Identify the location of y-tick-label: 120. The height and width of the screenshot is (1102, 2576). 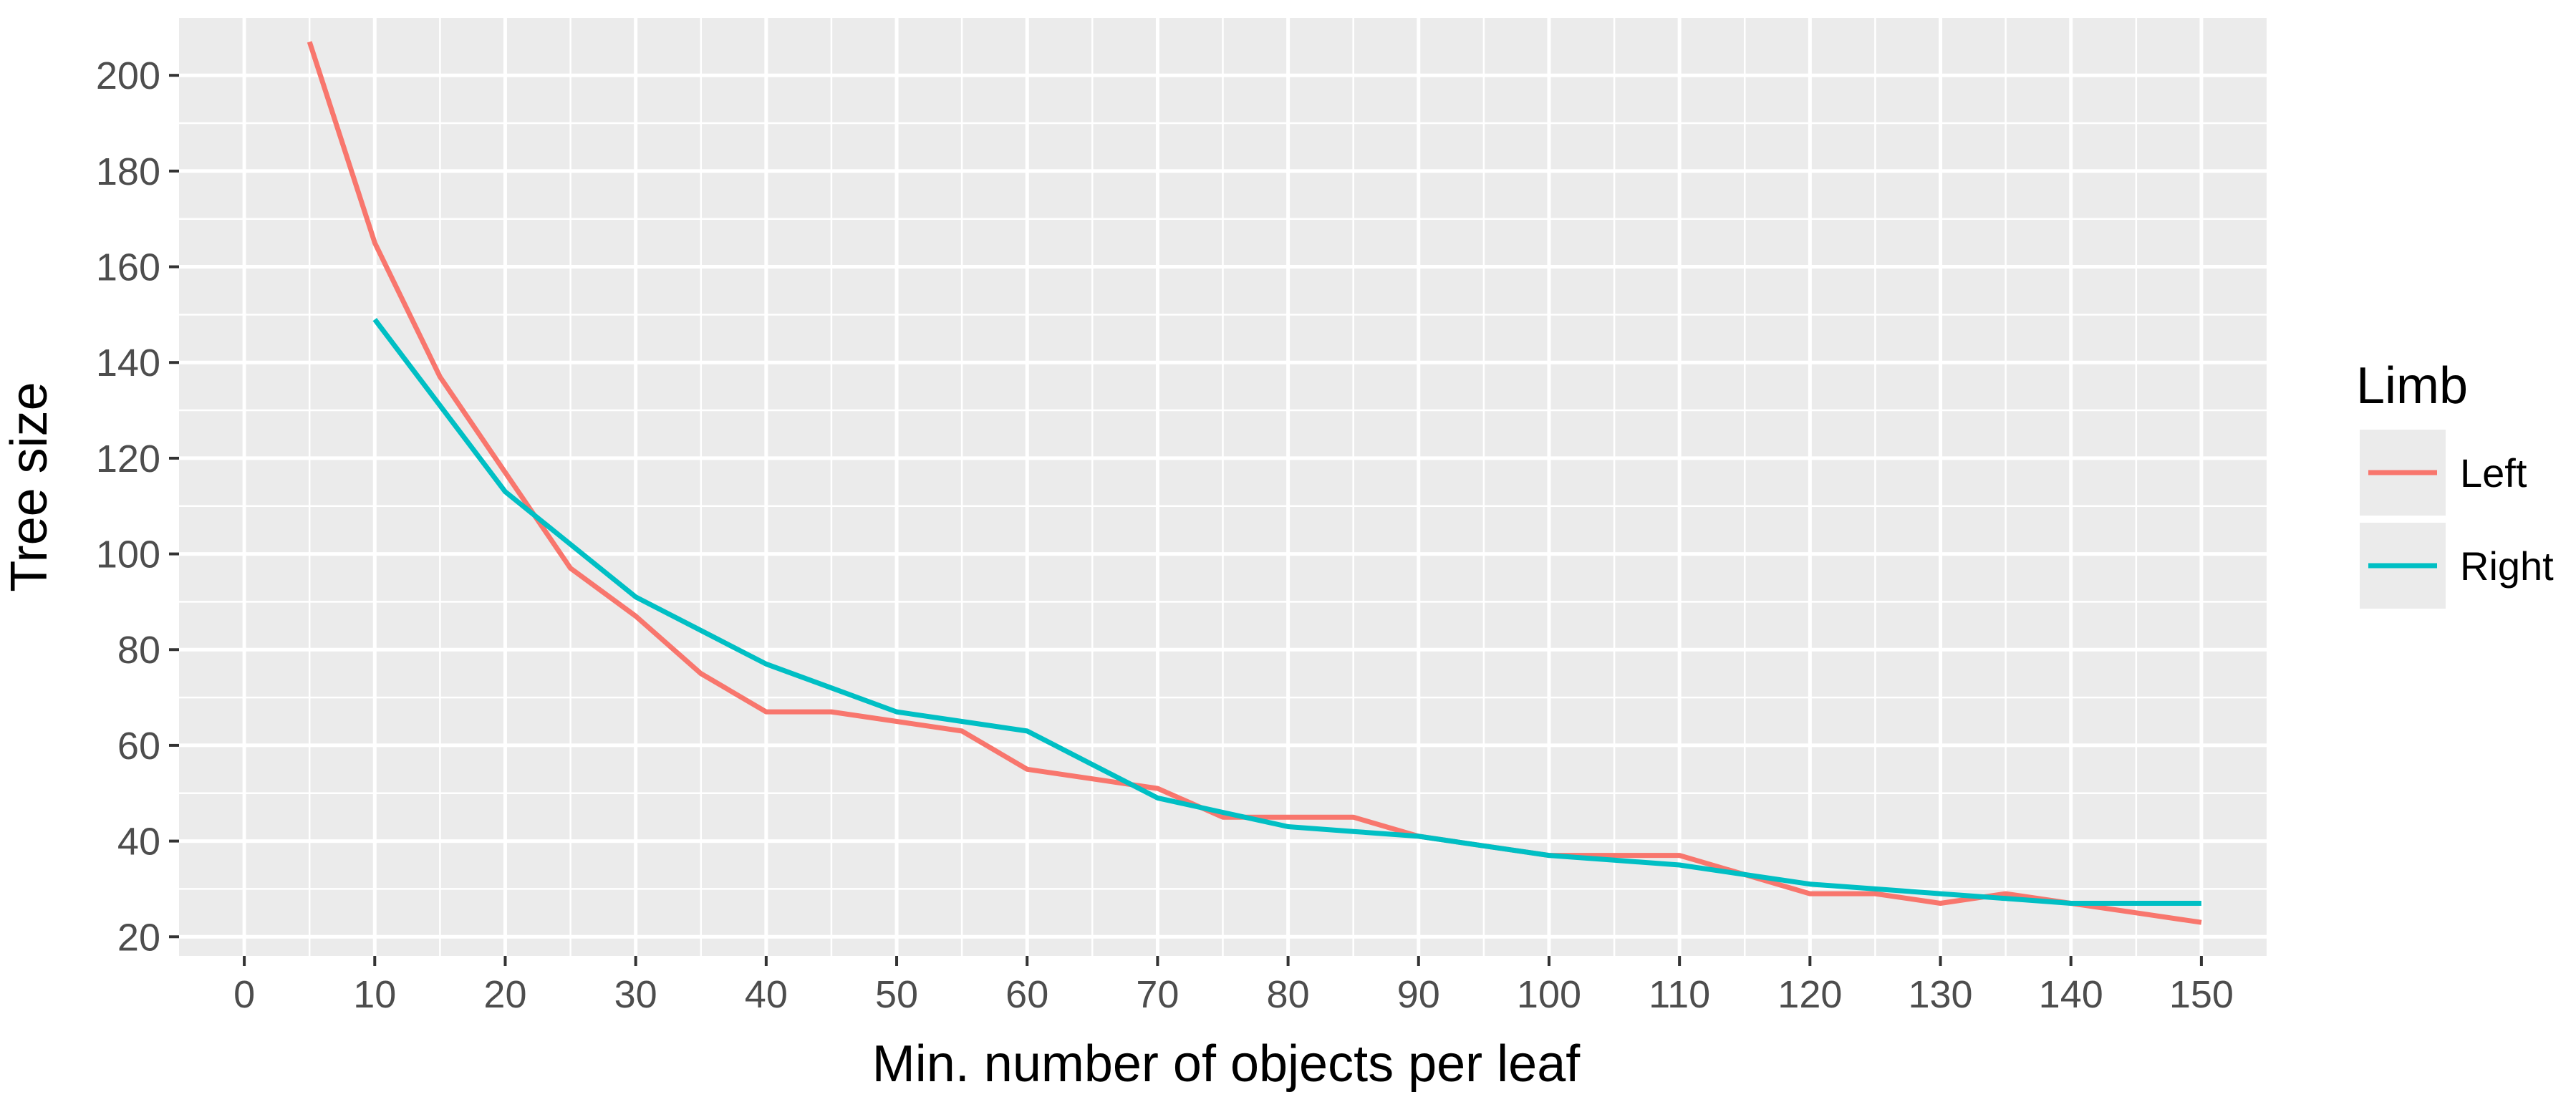
(128, 459).